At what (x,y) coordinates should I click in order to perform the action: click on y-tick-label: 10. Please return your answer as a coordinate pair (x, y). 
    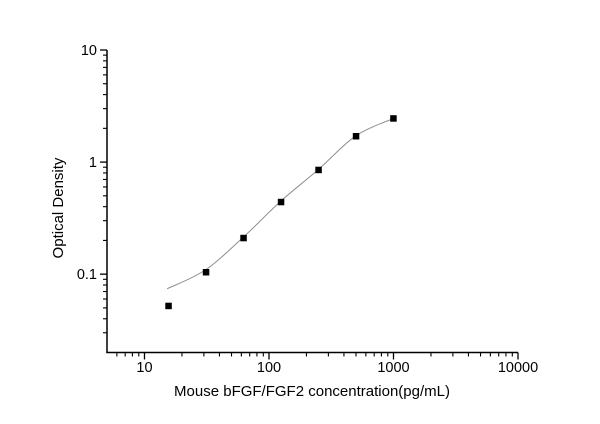
    Looking at the image, I should click on (89, 51).